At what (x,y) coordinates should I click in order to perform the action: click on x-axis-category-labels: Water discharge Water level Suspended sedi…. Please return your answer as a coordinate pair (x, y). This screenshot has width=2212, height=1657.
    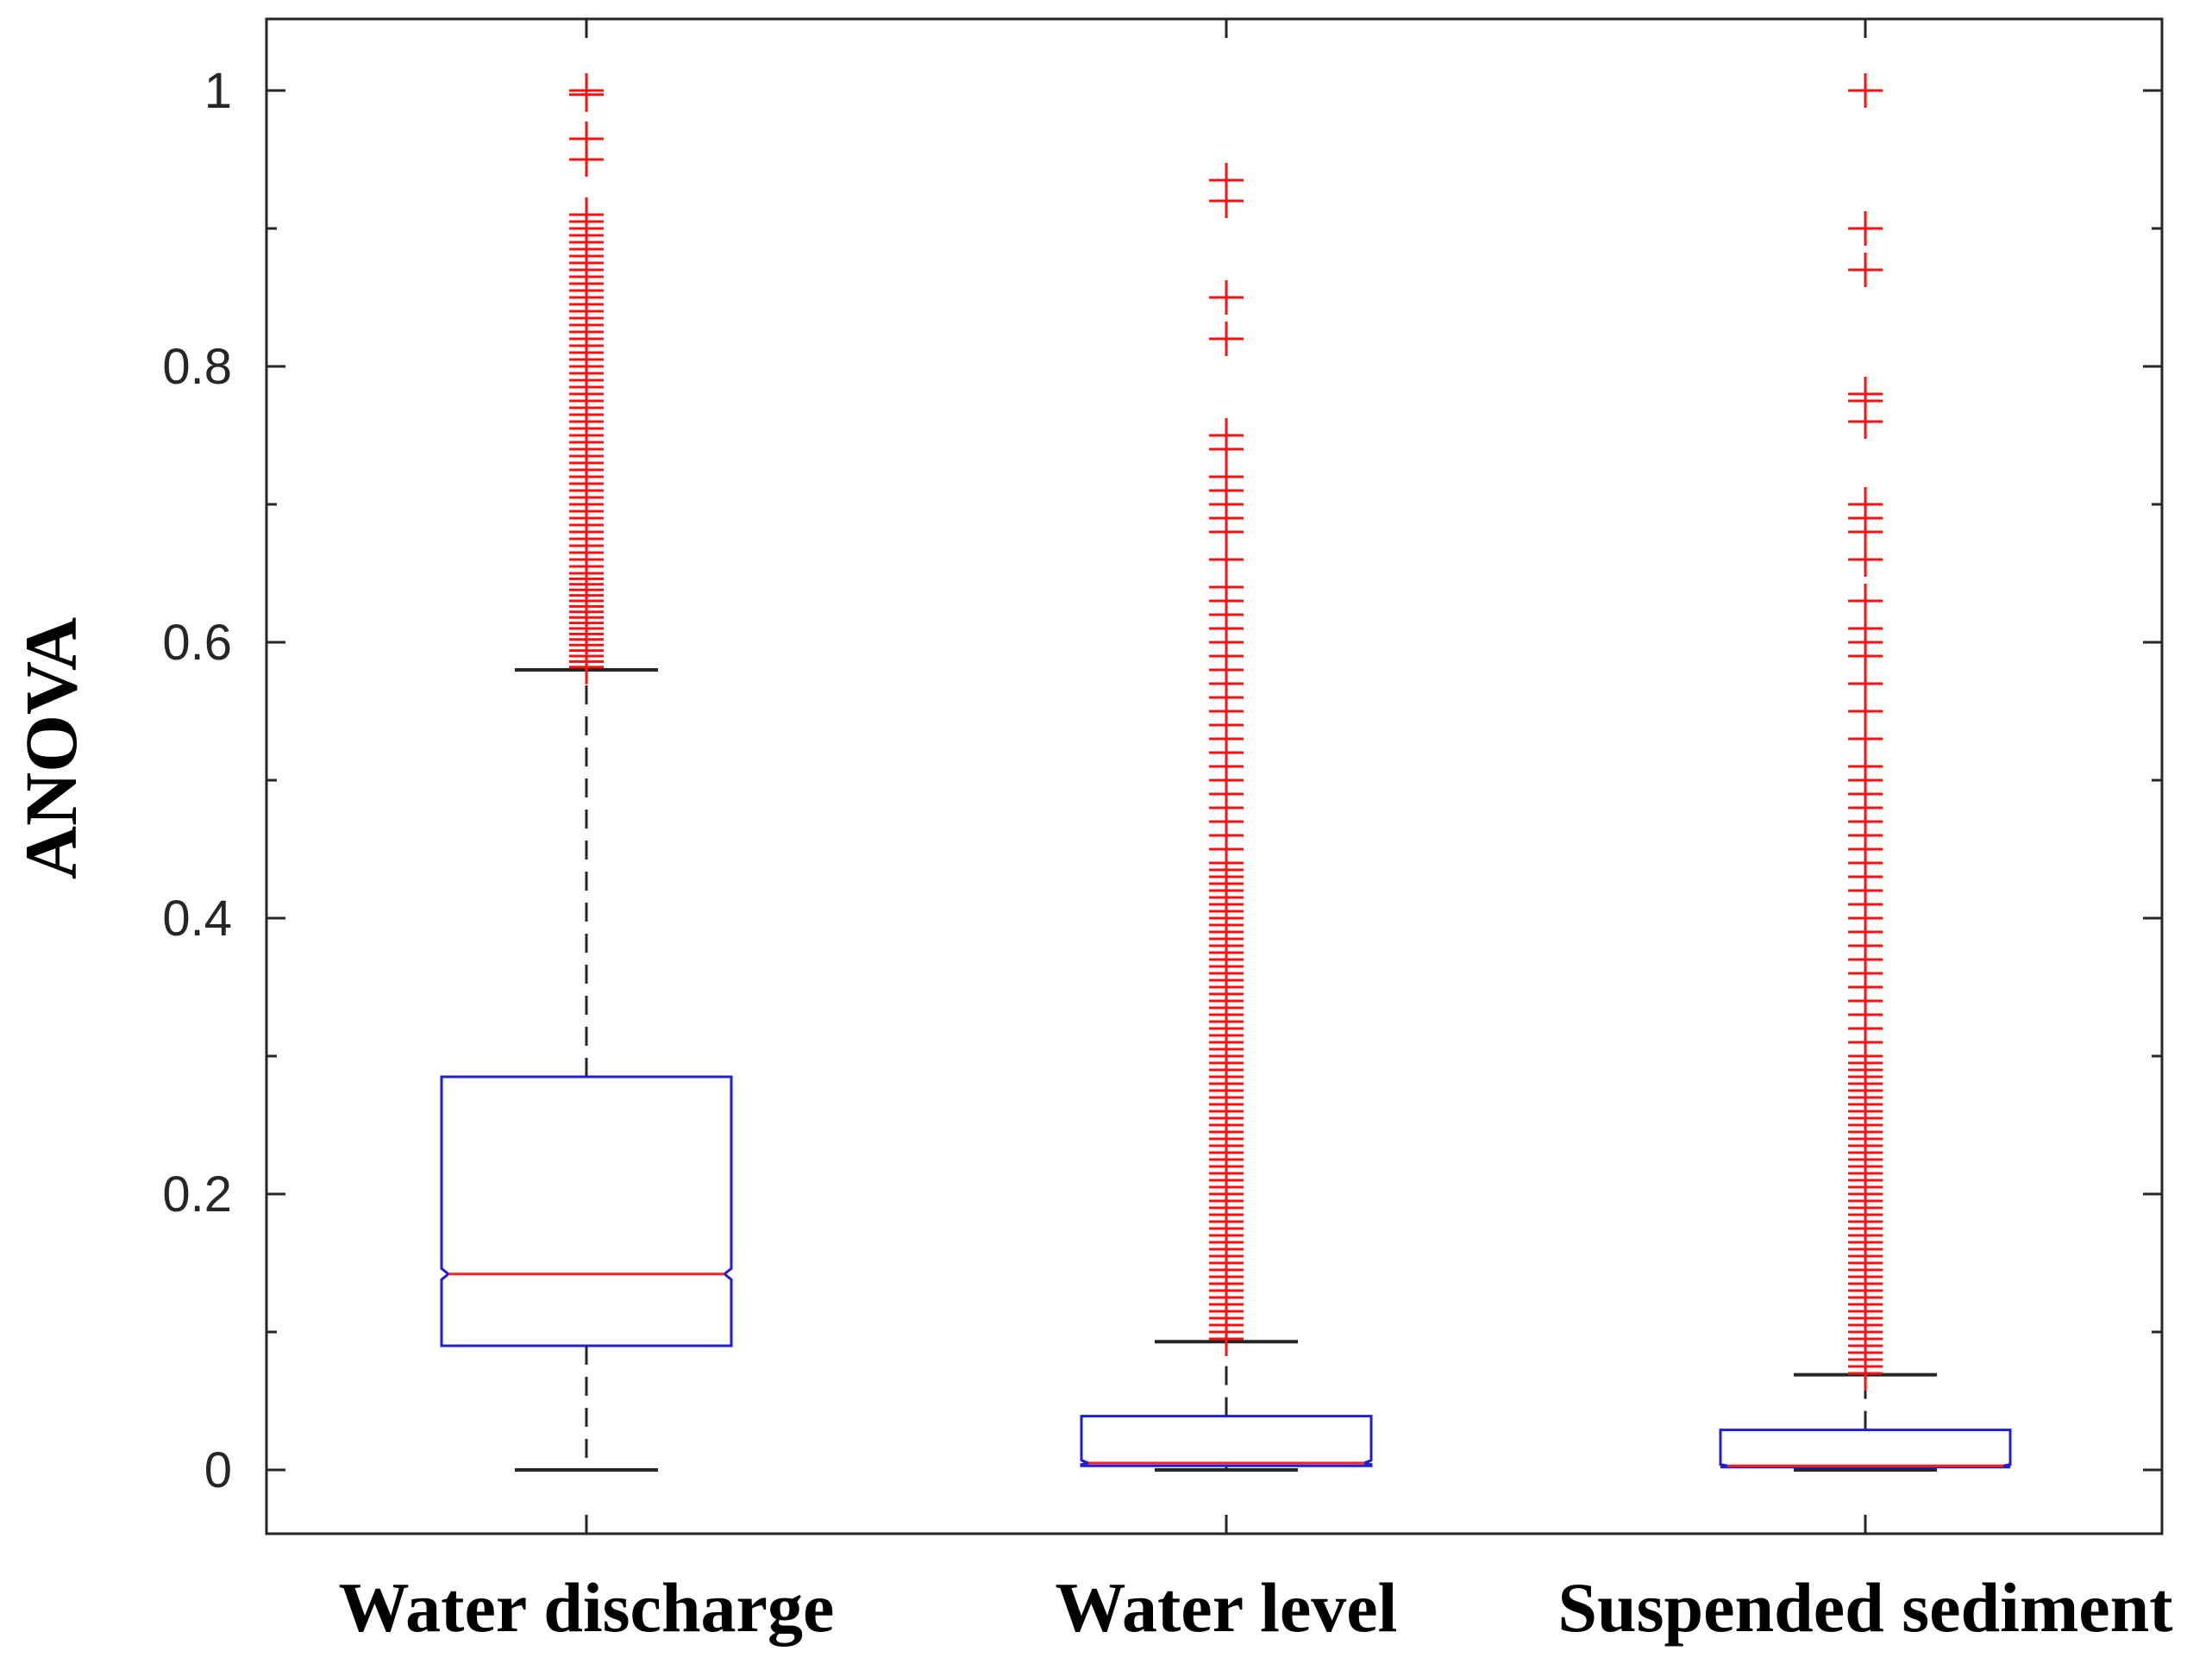
    Looking at the image, I should click on (1256, 1607).